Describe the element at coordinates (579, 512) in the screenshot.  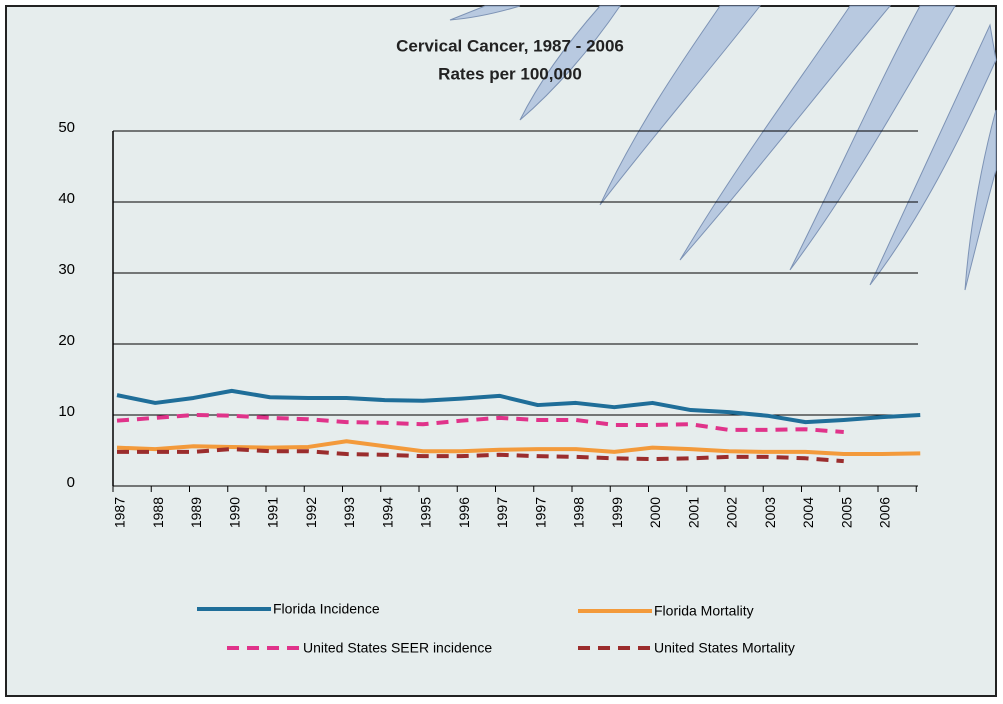
I see `x-tick-label: 1998` at that location.